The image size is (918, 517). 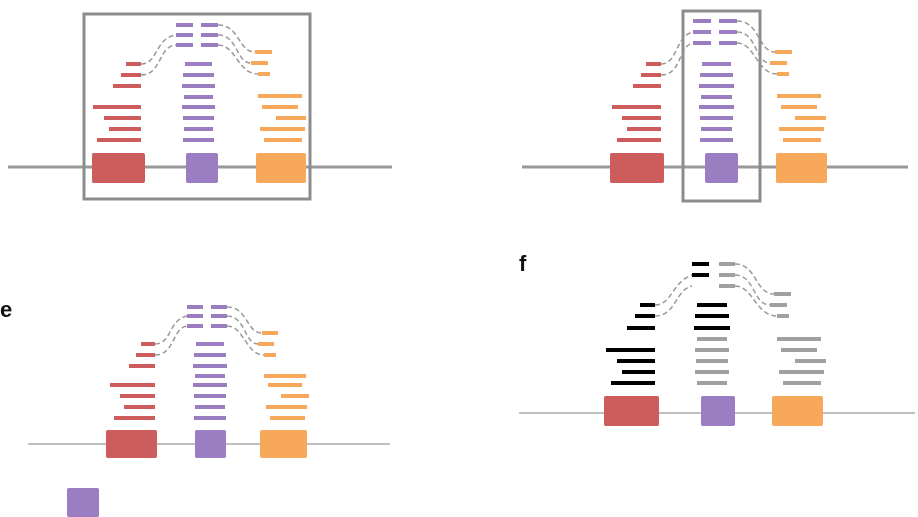 What do you see at coordinates (83, 502) in the screenshot?
I see `isolated-exon` at bounding box center [83, 502].